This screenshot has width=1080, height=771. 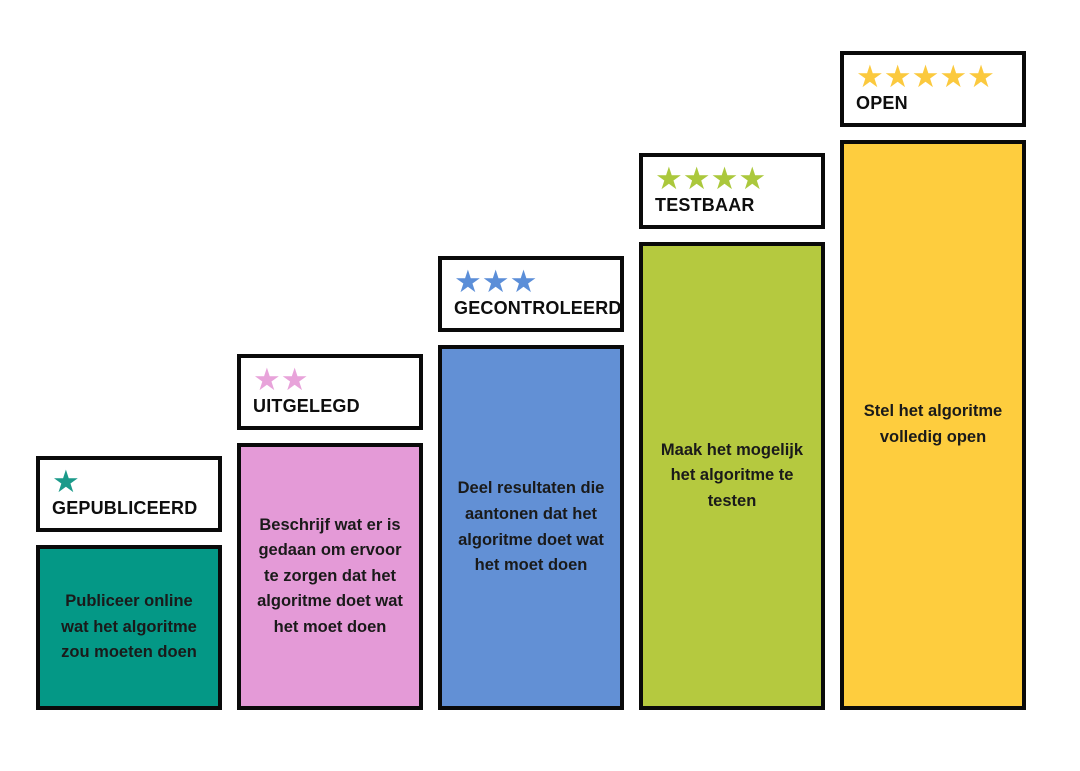 I want to click on level-label-box: ★★★★ TESTBAAR, so click(x=732, y=190).